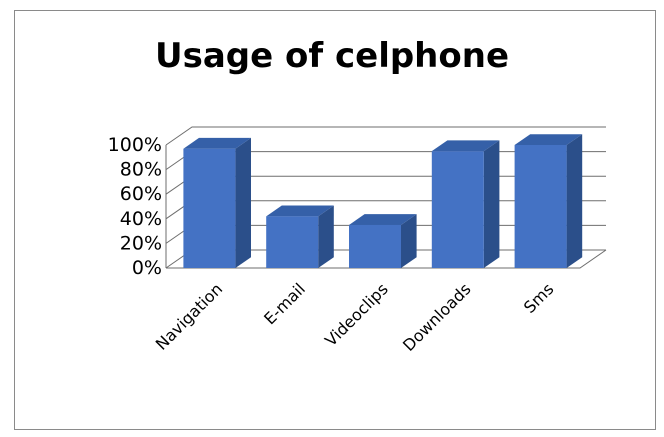  What do you see at coordinates (332, 56) in the screenshot?
I see `chart-title: Usage of celphone` at bounding box center [332, 56].